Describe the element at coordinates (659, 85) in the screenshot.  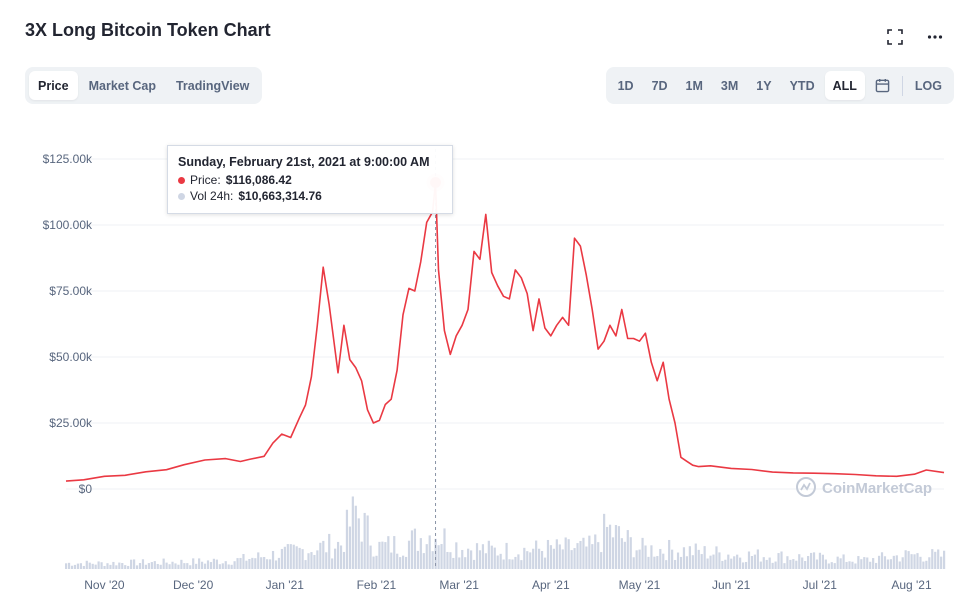
I see `range-7d: 7D` at that location.